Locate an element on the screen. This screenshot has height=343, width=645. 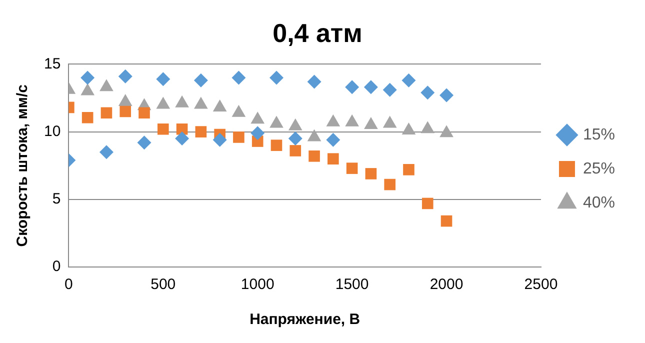
y-tick-label: 0 is located at coordinates (56, 267).